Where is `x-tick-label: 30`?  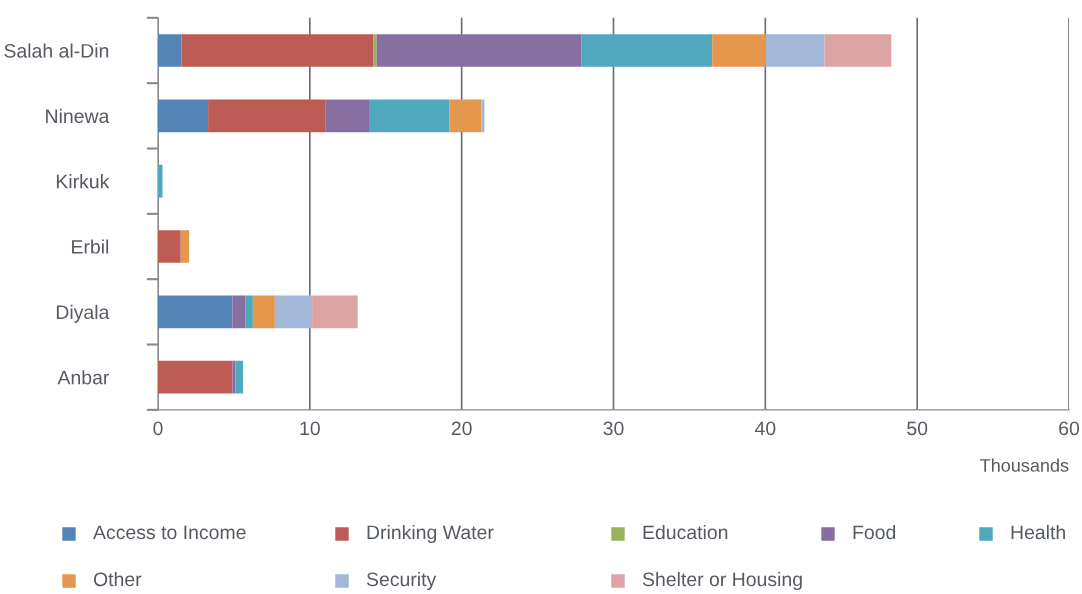 x-tick-label: 30 is located at coordinates (613, 428).